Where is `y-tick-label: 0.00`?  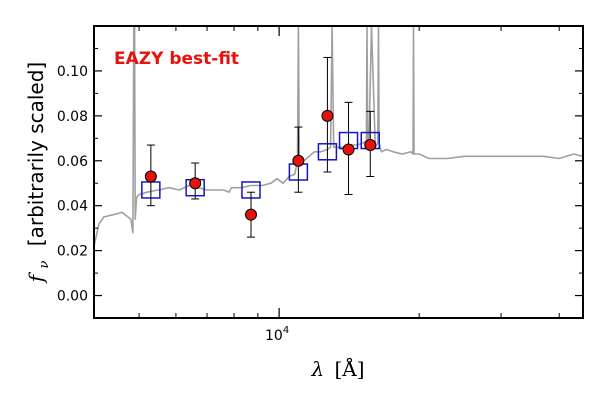
y-tick-label: 0.00 is located at coordinates (72, 297).